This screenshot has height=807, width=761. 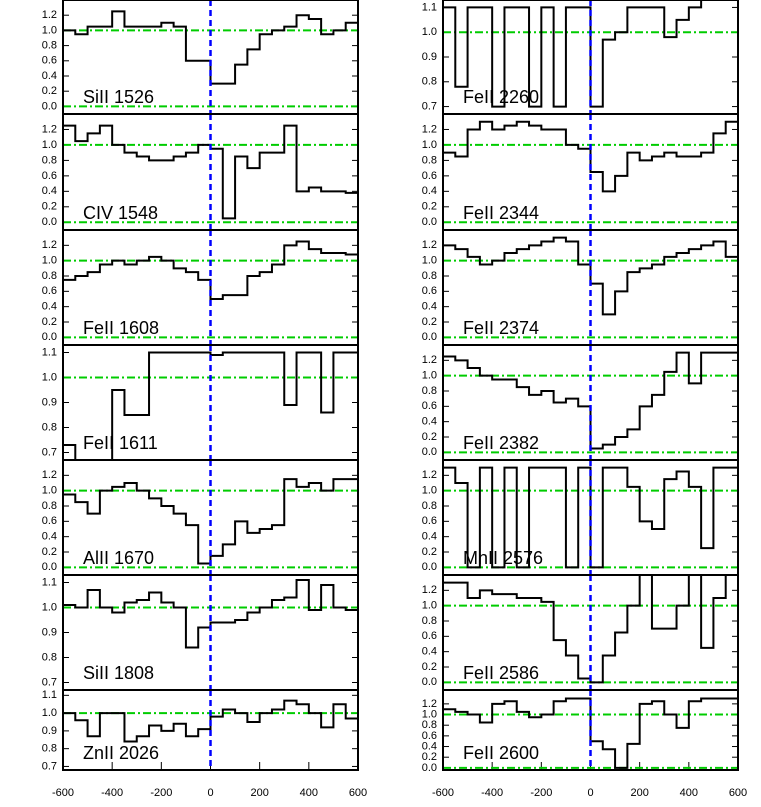 I want to click on panel: 0.7 0.8 0.9 1.0 1.1 FeII 1611, so click(x=200, y=402).